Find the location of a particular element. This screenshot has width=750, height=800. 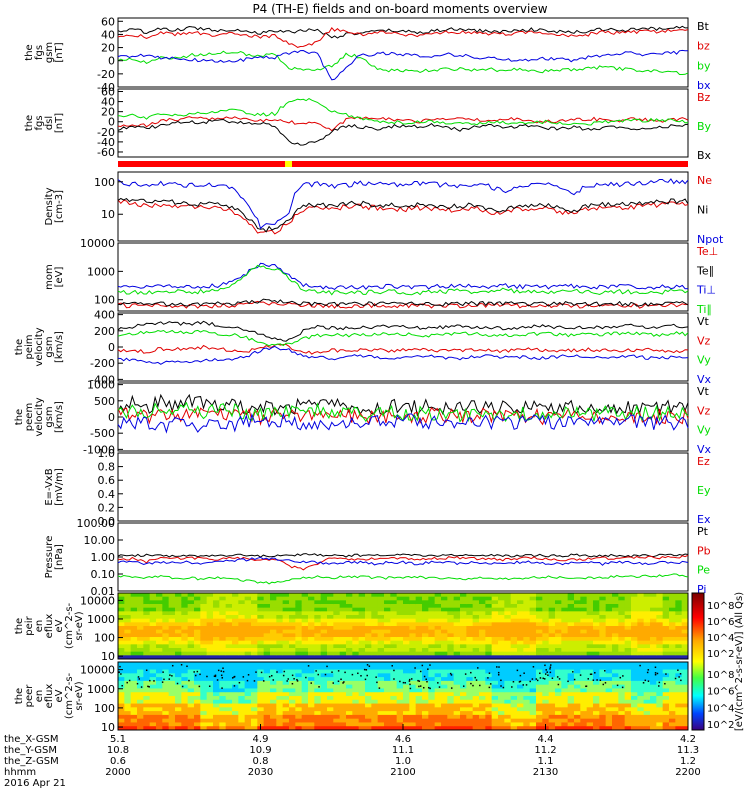

colorbar-tick-label: 10^6 is located at coordinates (720, 622).